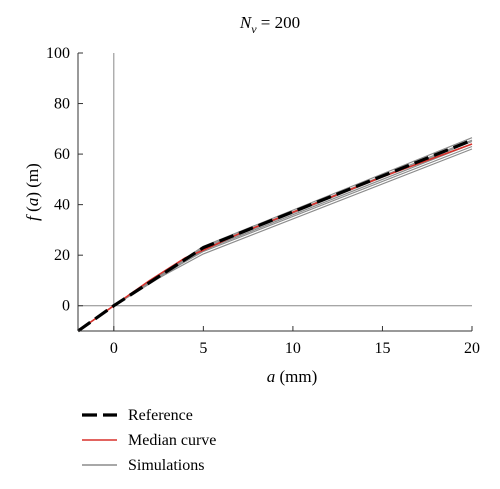 The image size is (500, 489). I want to click on x-tick-label: 15, so click(382, 348).